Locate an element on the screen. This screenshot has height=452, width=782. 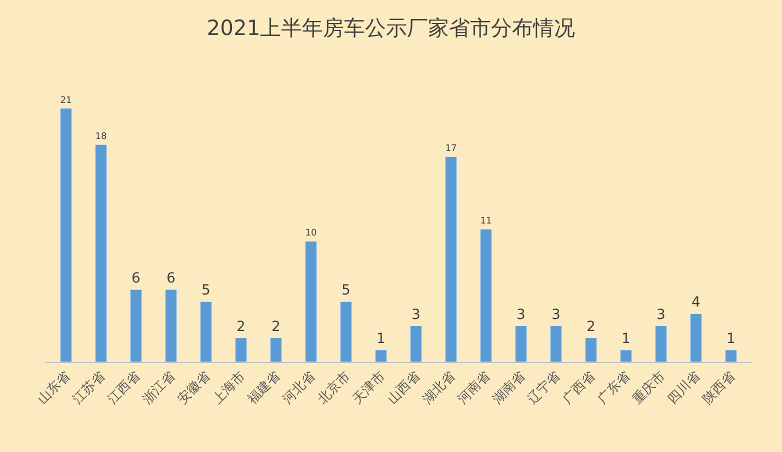
chart-title: 2021上半年房车公示厂家省市分布情况 is located at coordinates (391, 28).